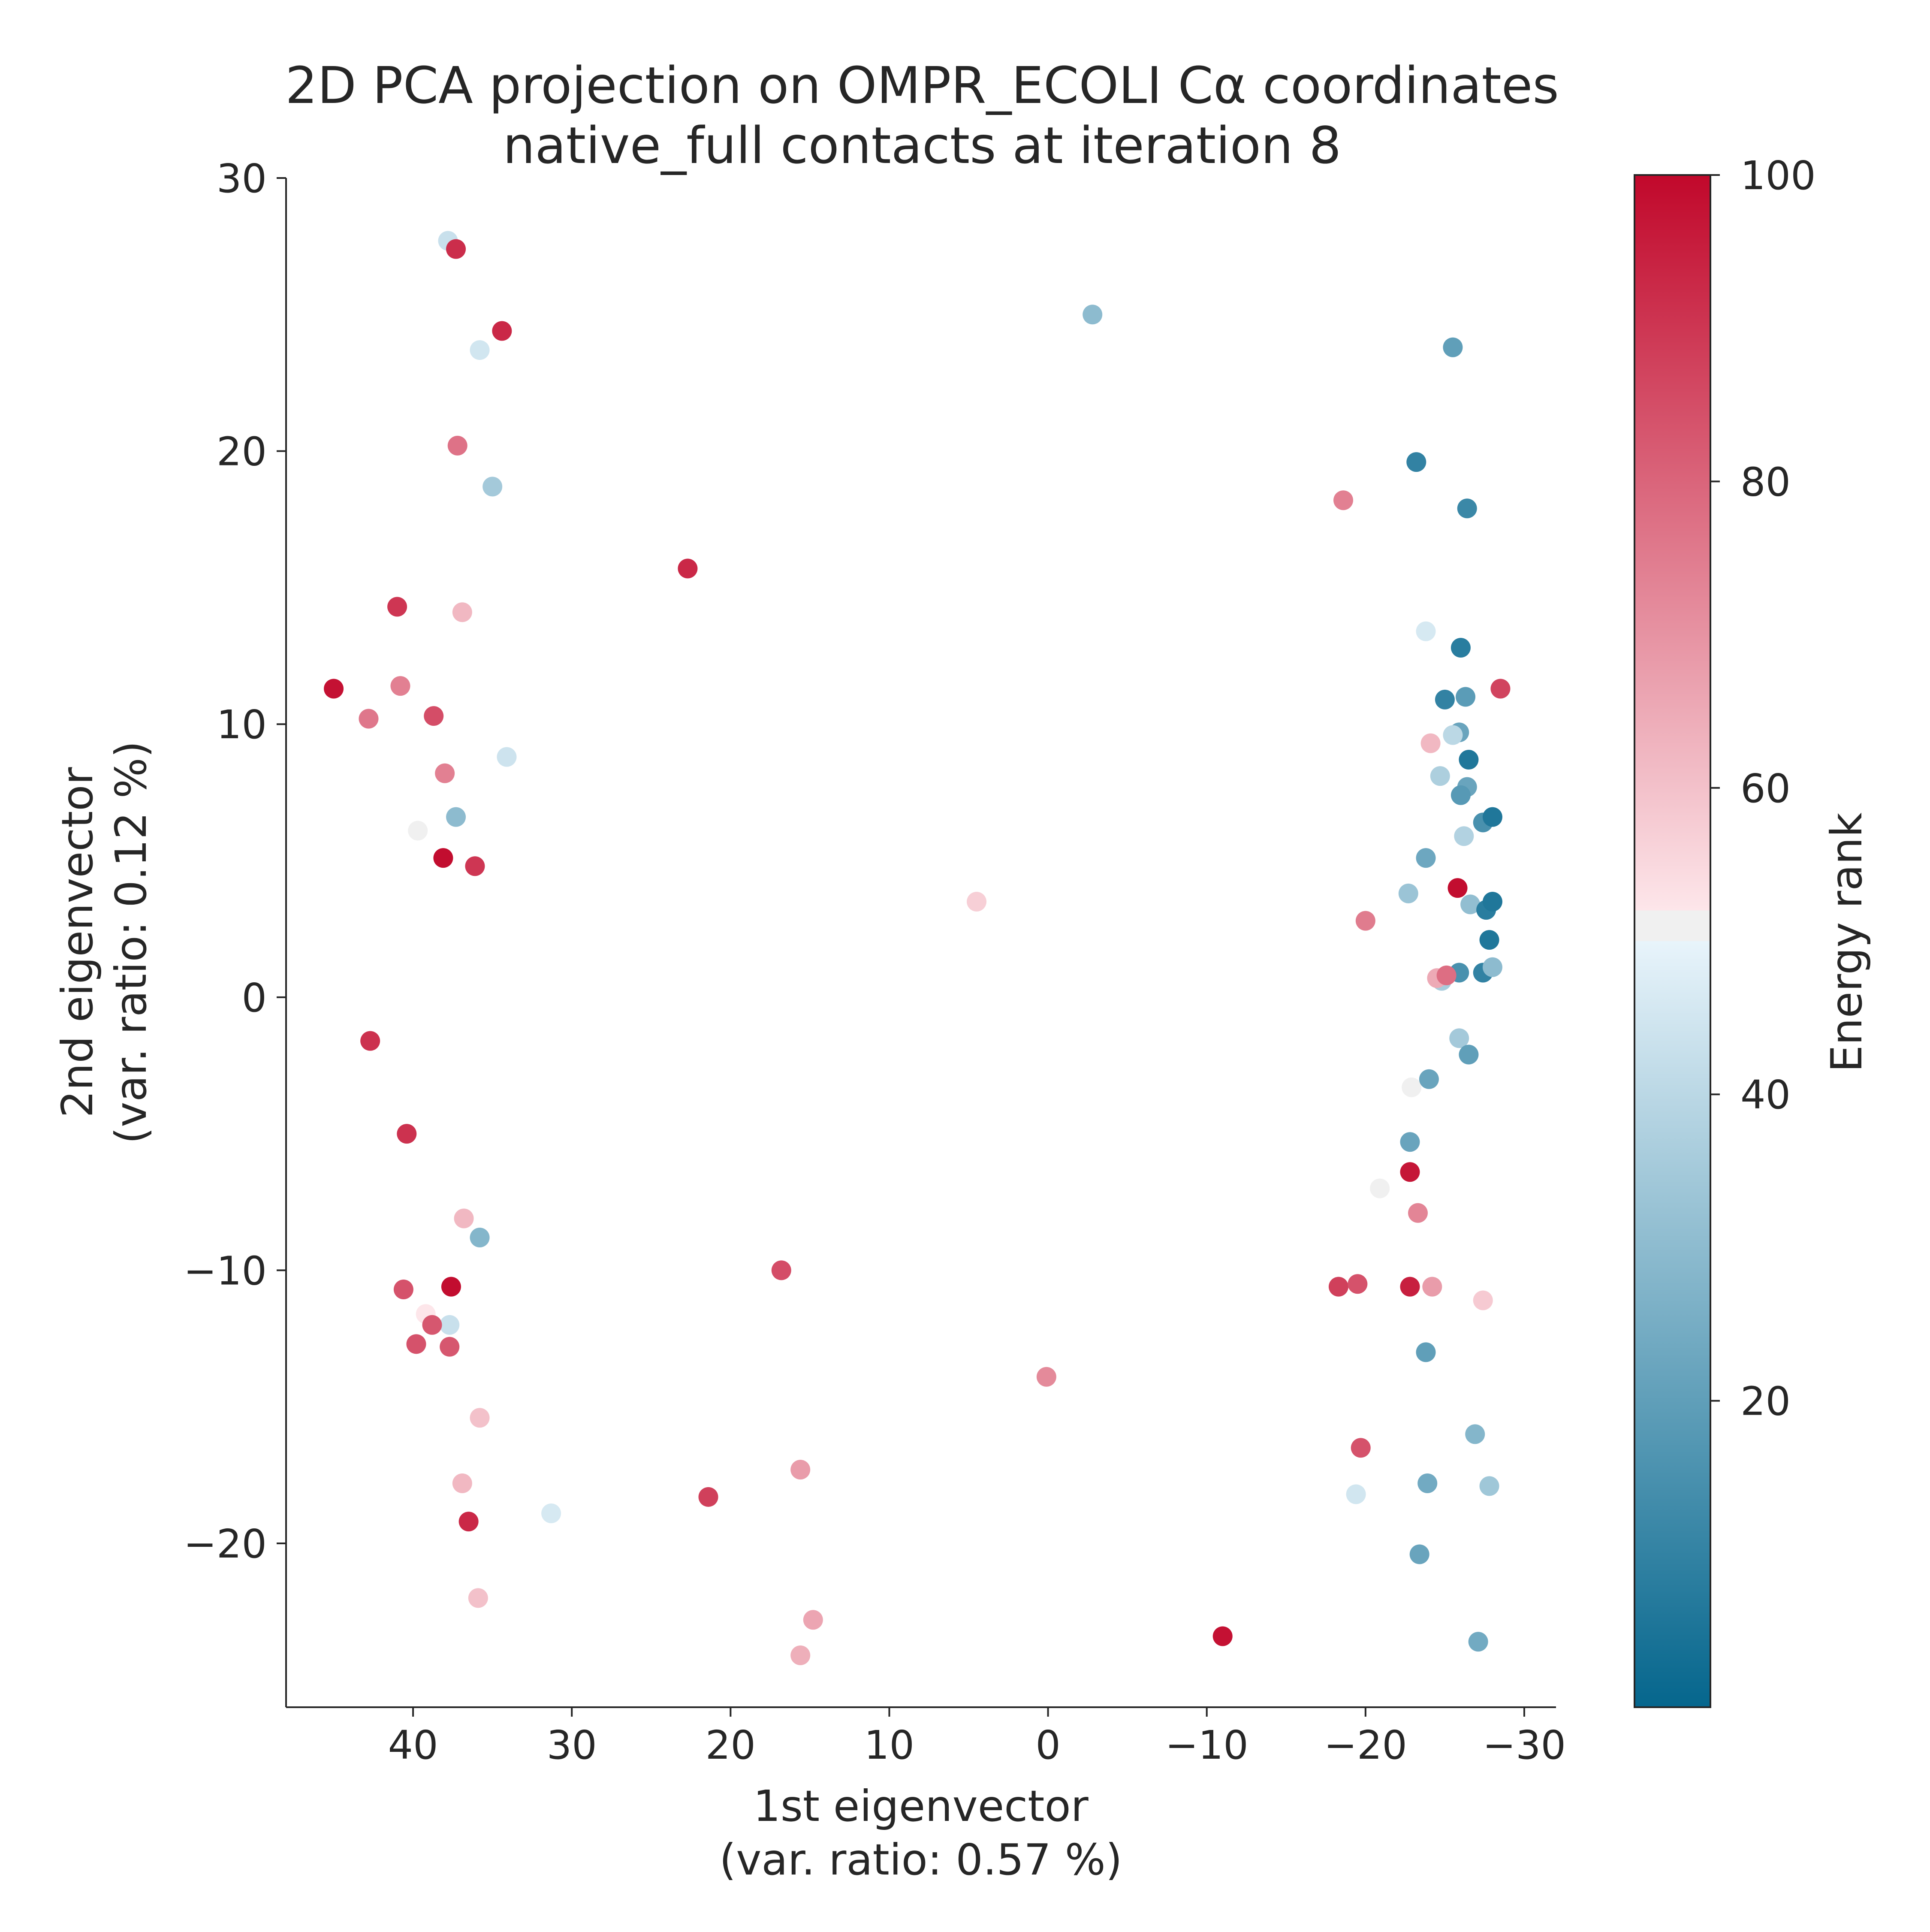  What do you see at coordinates (977, 1737) in the screenshot?
I see `x-axis-ticks: 40 30 20 10 0 −10 −20 −30` at bounding box center [977, 1737].